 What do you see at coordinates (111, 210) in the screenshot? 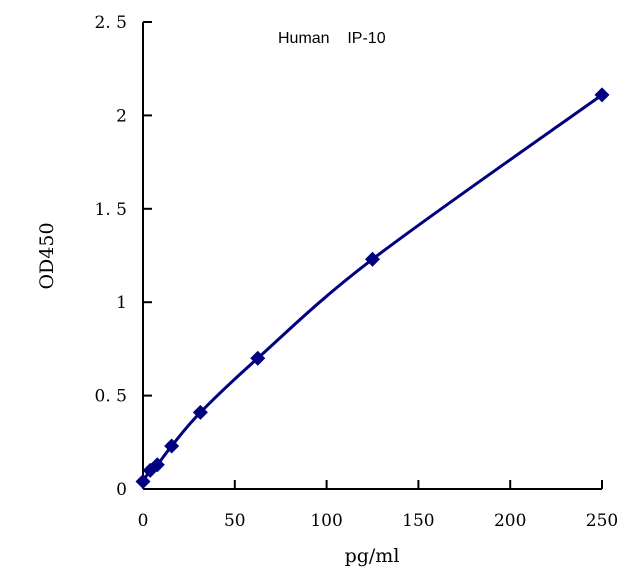
I see `y-tick-label: 1. 5` at bounding box center [111, 210].